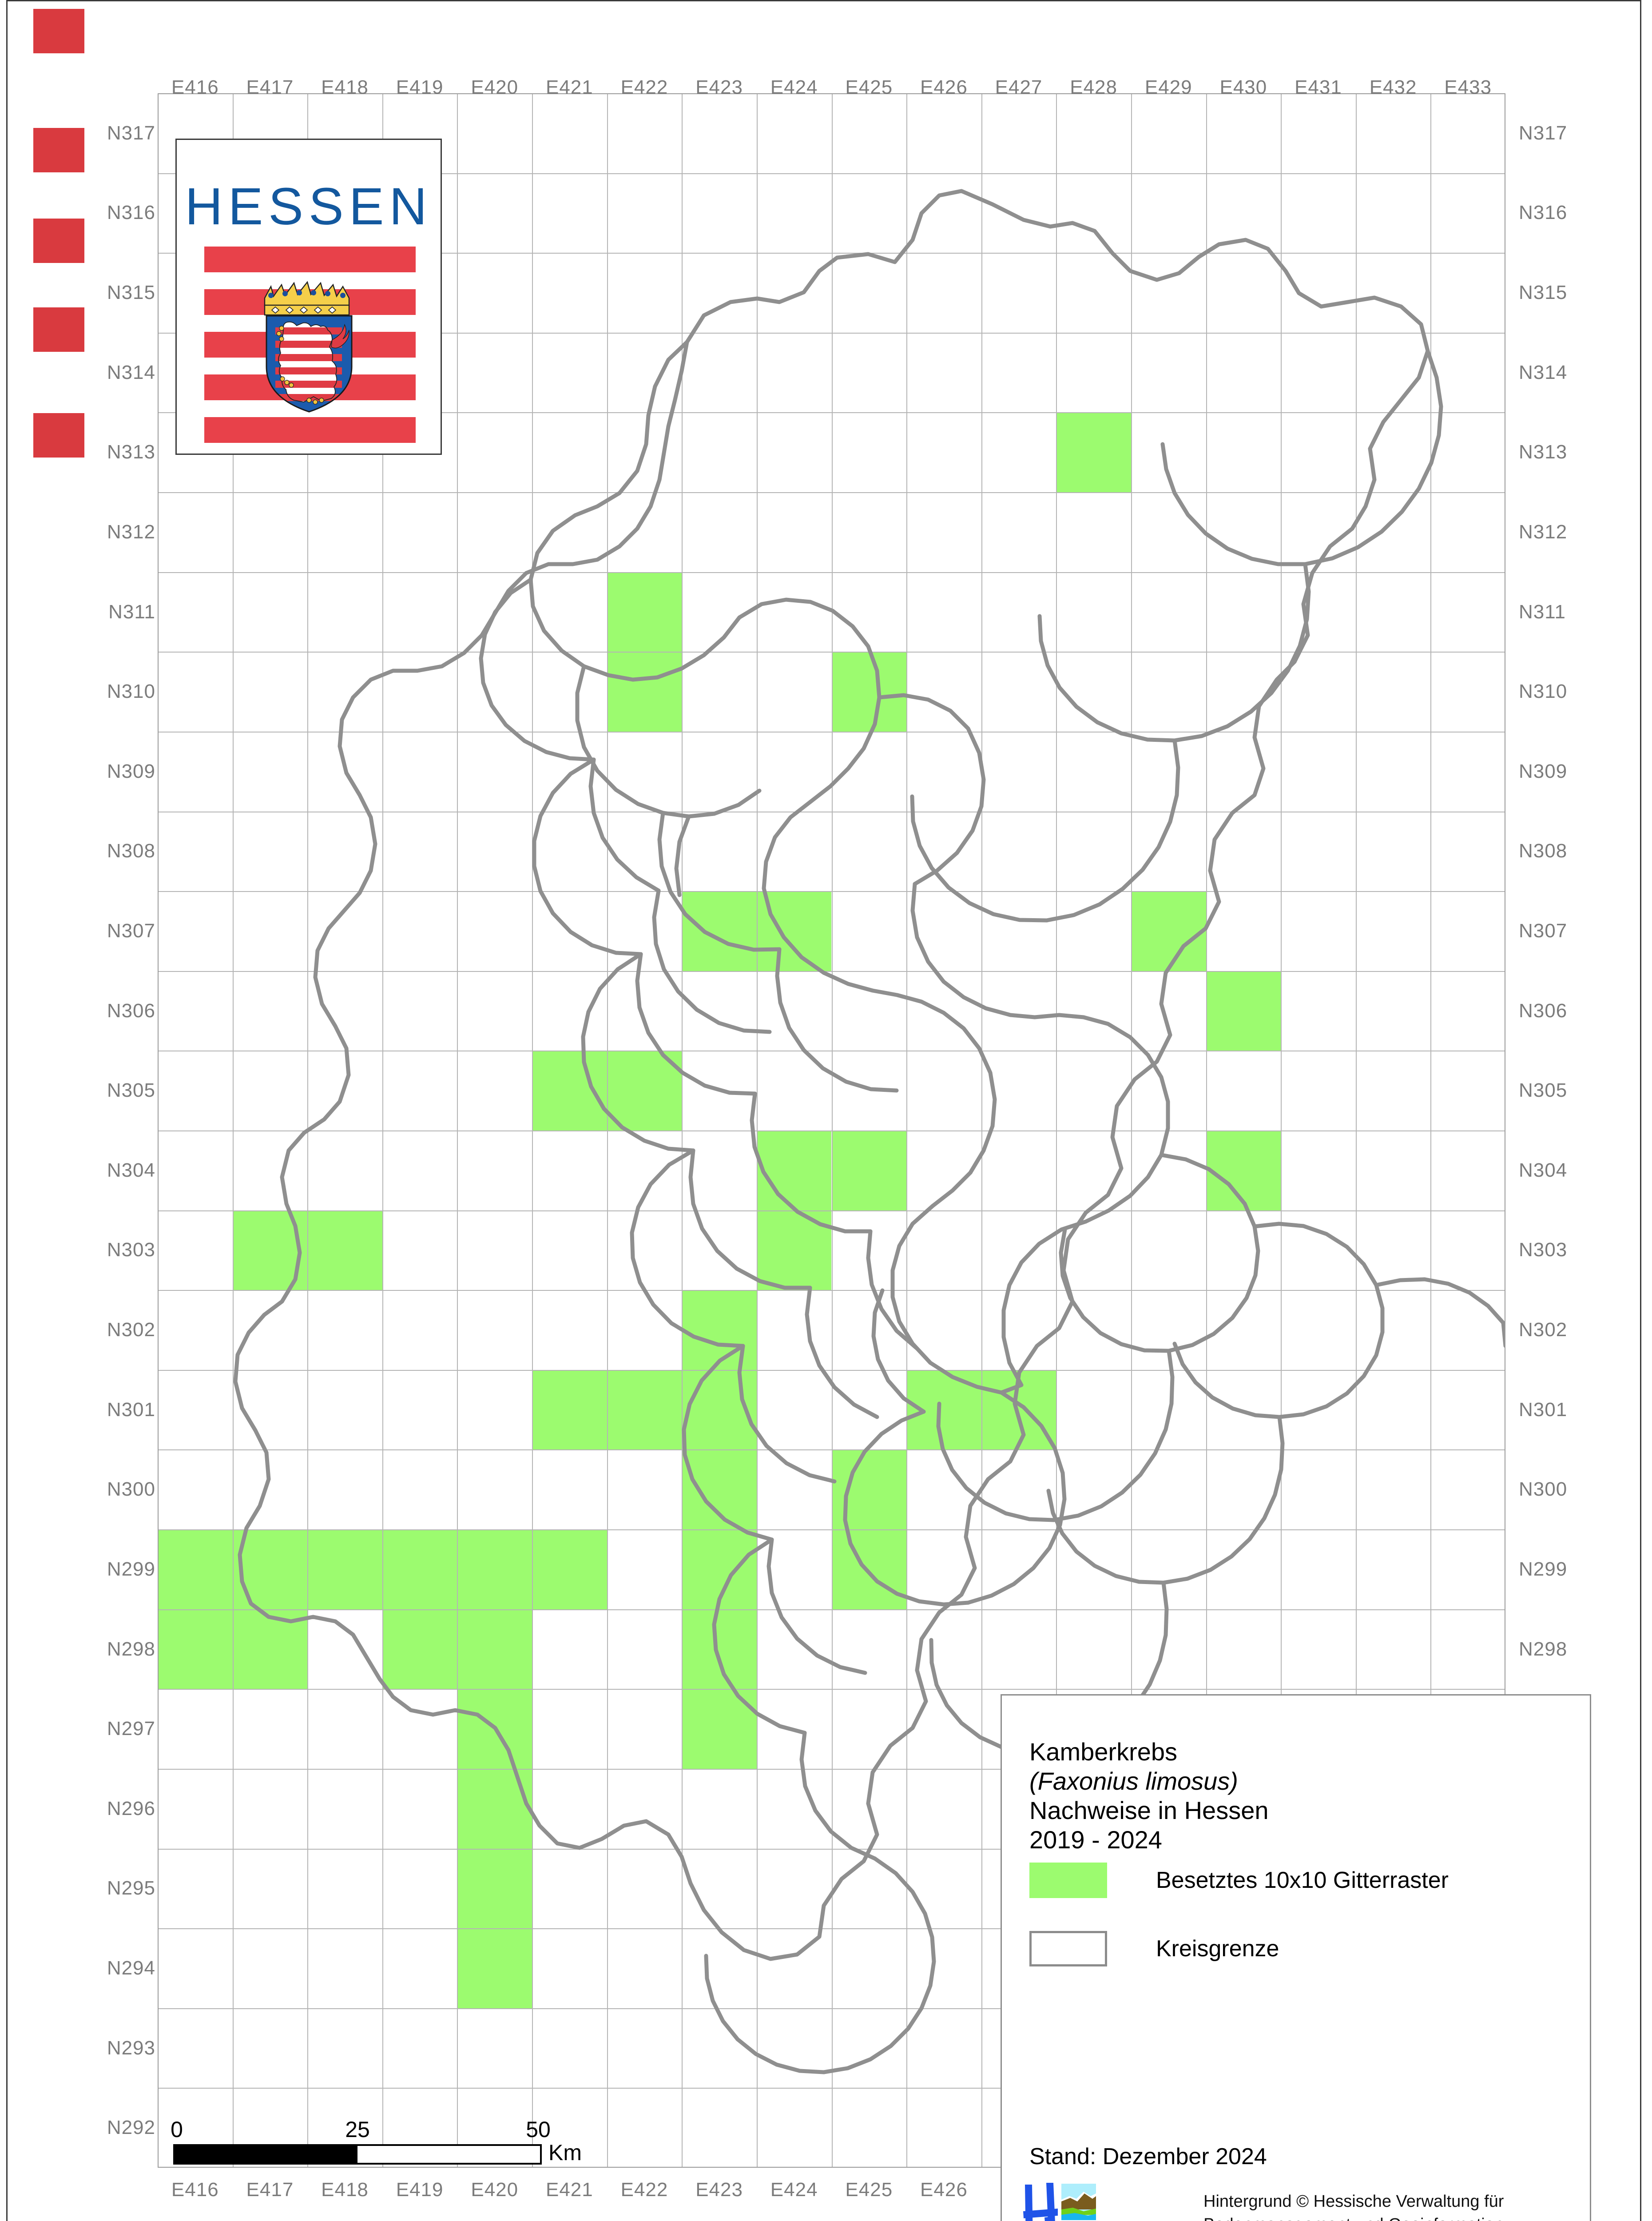 The width and height of the screenshot is (1652, 2221). I want to click on credit-background-line2: Bodenmanagement und Geoinformation, so click(1366, 2217).